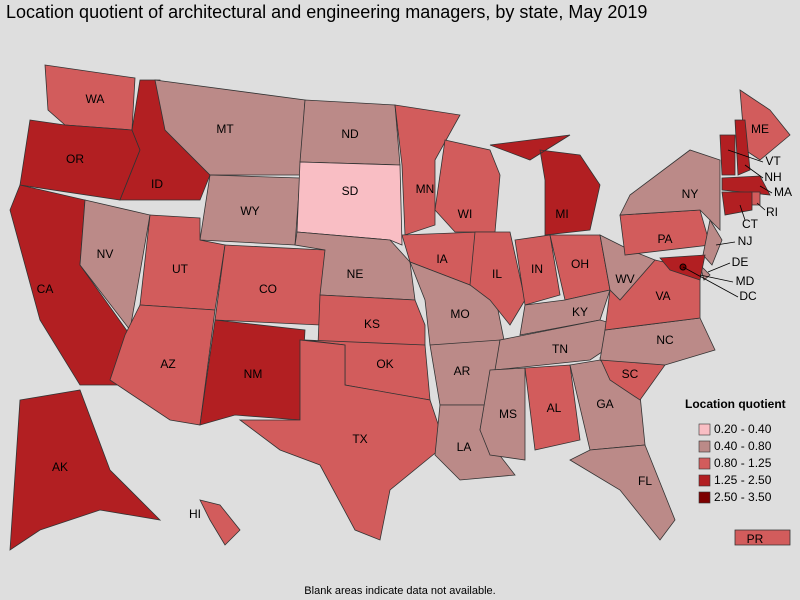 This screenshot has height=600, width=800. I want to click on legend-label: 1.25 - 2.50, so click(743, 480).